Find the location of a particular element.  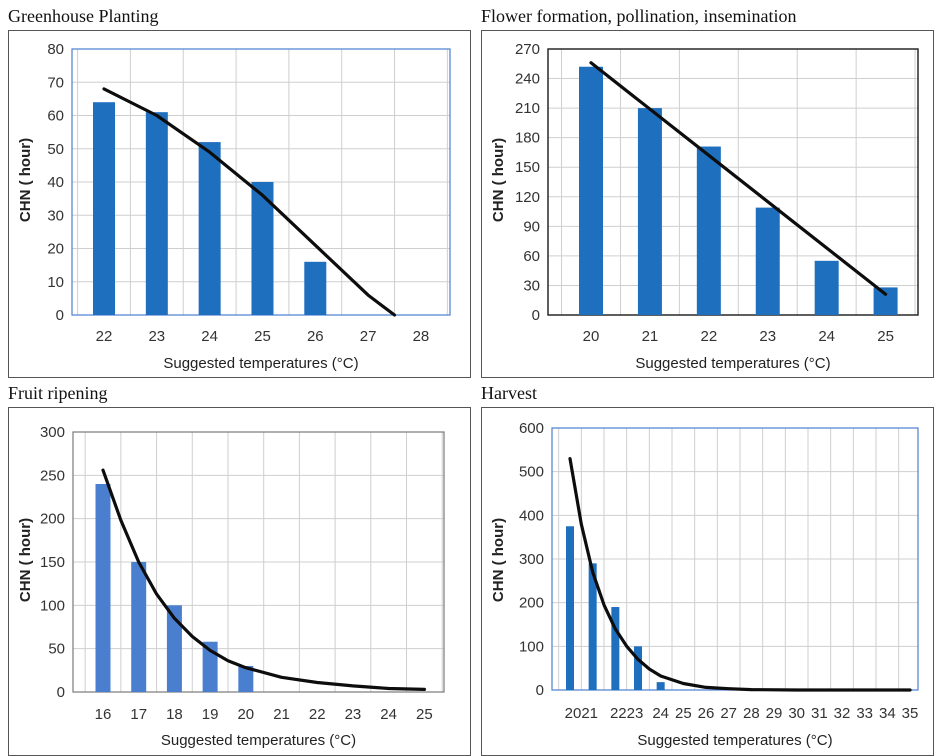

chart-4-xtick-label: 32 is located at coordinates (842, 713).